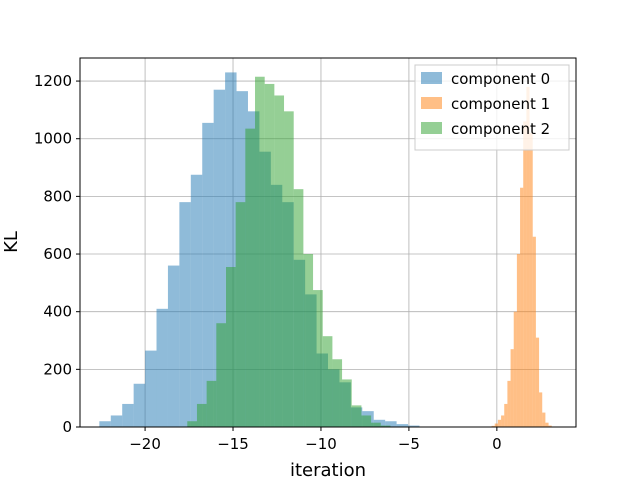 The width and height of the screenshot is (640, 480). What do you see at coordinates (321, 444) in the screenshot?
I see `x-tick-label: −10` at bounding box center [321, 444].